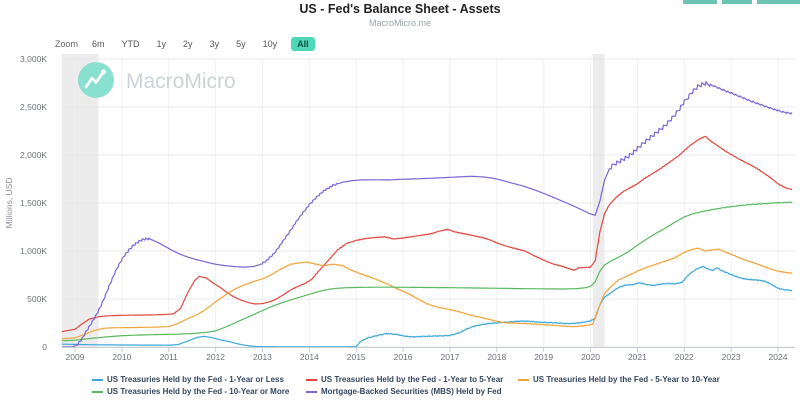 This screenshot has height=406, width=800. I want to click on x-tick-label-2016: 2016, so click(403, 357).